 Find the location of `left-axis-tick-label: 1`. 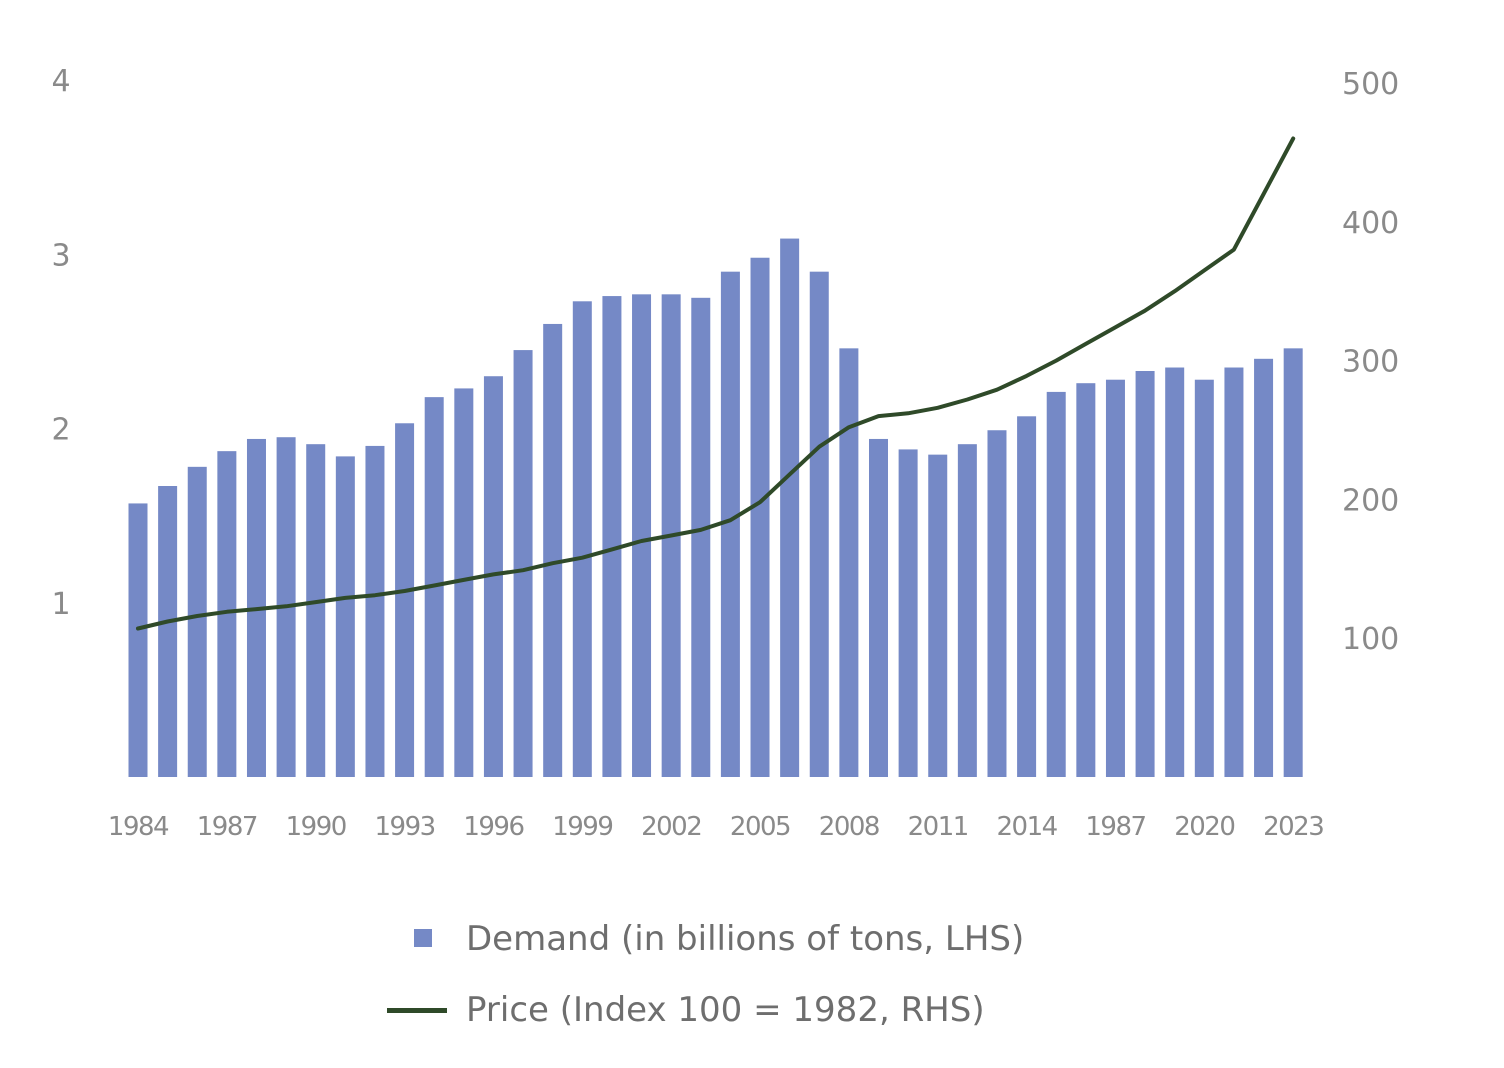

left-axis-tick-label: 1 is located at coordinates (60, 604).